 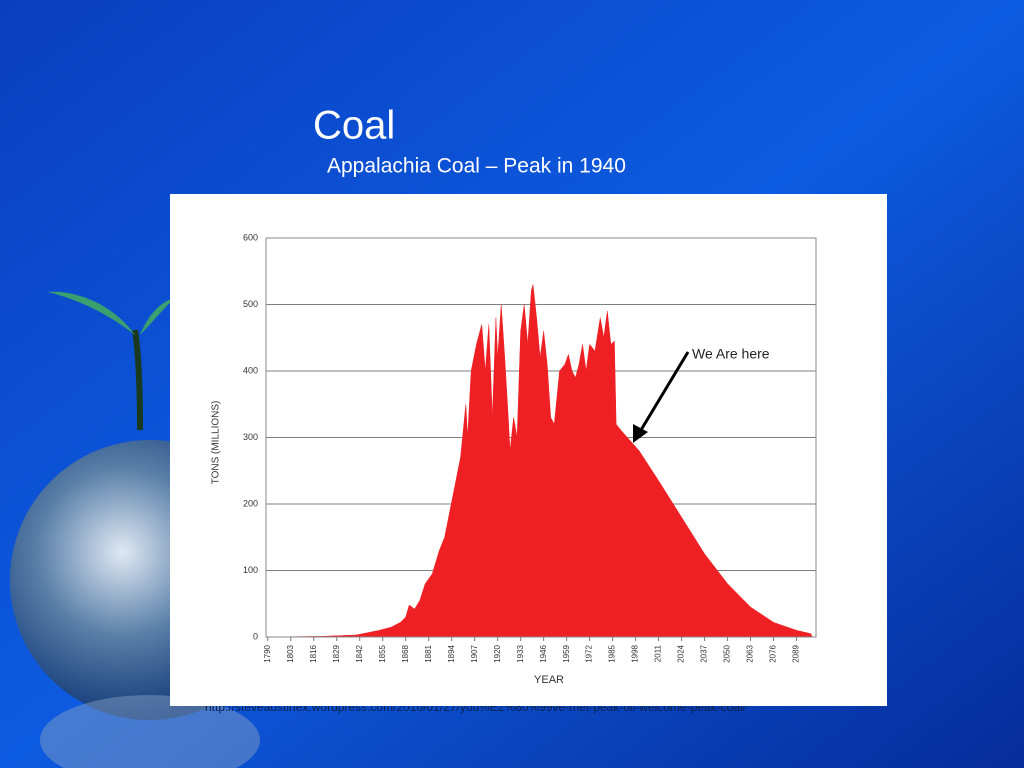 What do you see at coordinates (681, 653) in the screenshot?
I see `x-tick-label: 2024` at bounding box center [681, 653].